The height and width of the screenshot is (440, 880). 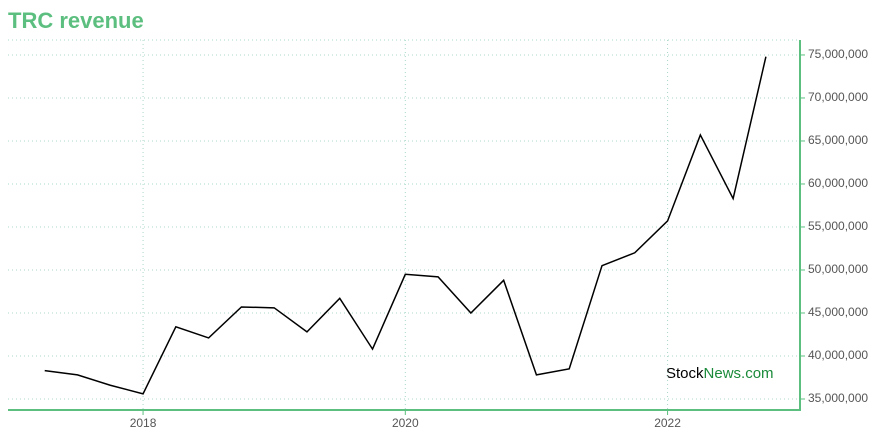 What do you see at coordinates (838, 269) in the screenshot?
I see `y-tick-label: 50,000,000` at bounding box center [838, 269].